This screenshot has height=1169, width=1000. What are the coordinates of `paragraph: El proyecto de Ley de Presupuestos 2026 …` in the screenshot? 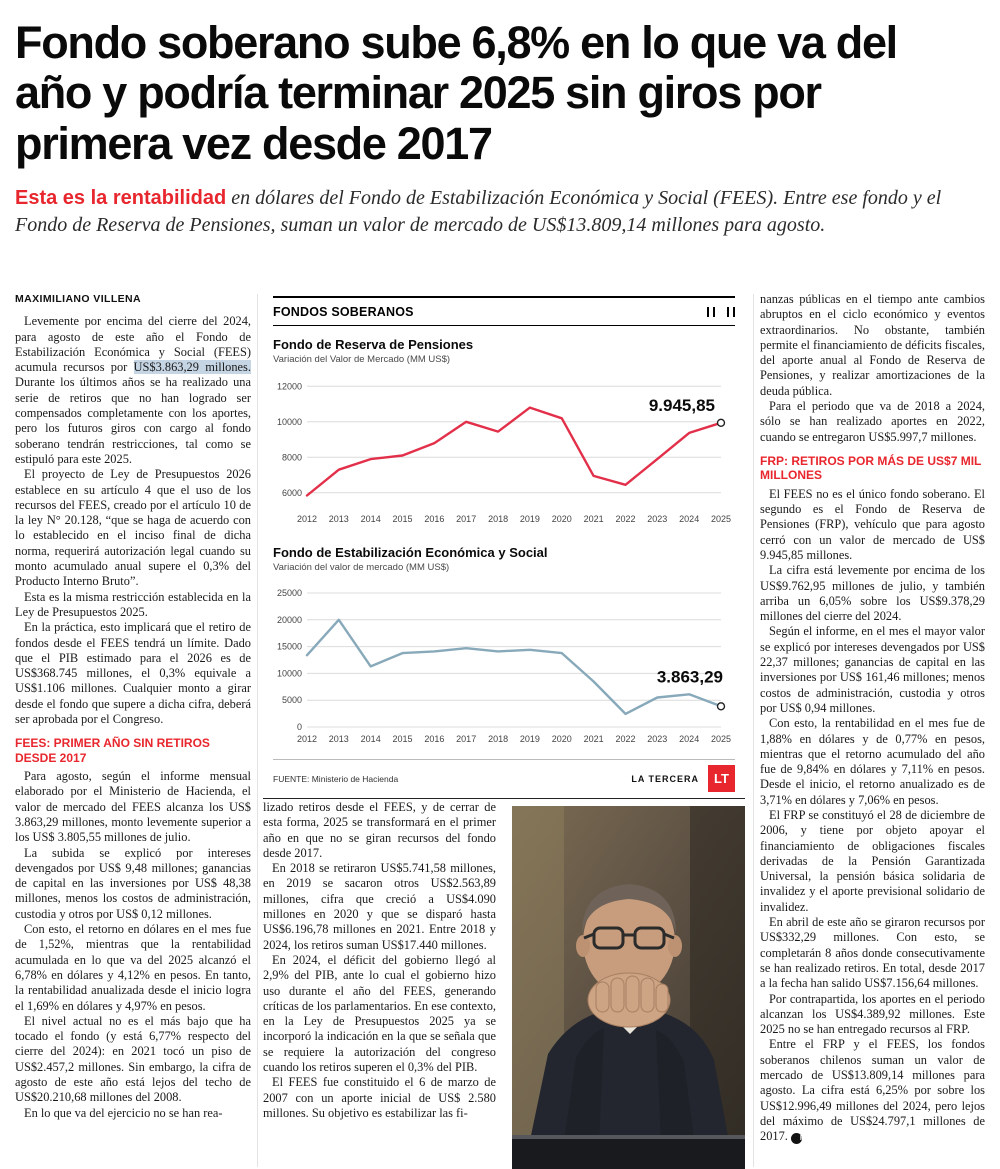 It's located at (133, 528).